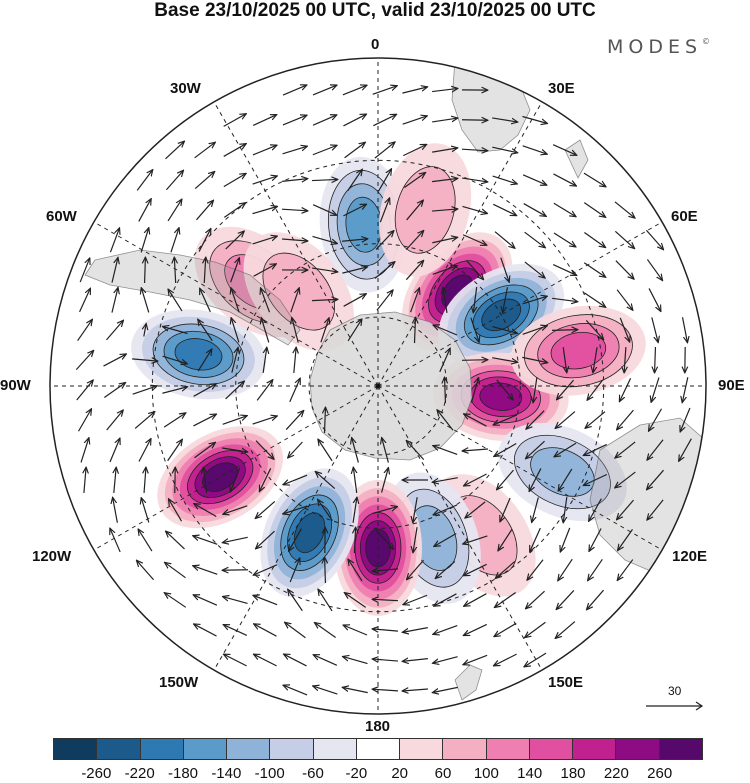 The width and height of the screenshot is (750, 783). What do you see at coordinates (313, 773) in the screenshot?
I see `colorbar-tick-label: -60` at bounding box center [313, 773].